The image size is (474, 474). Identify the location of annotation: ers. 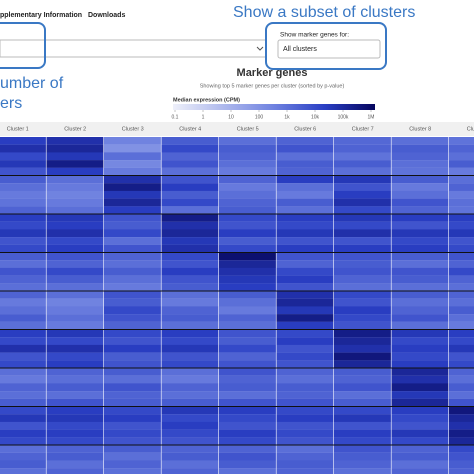
(11, 103).